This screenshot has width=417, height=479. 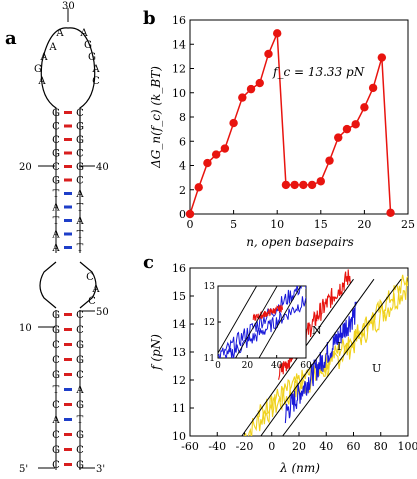 What do you see at coordinates (299, 468) in the screenshot?
I see `x-axis-label-c: λ (nm)` at bounding box center [299, 468].